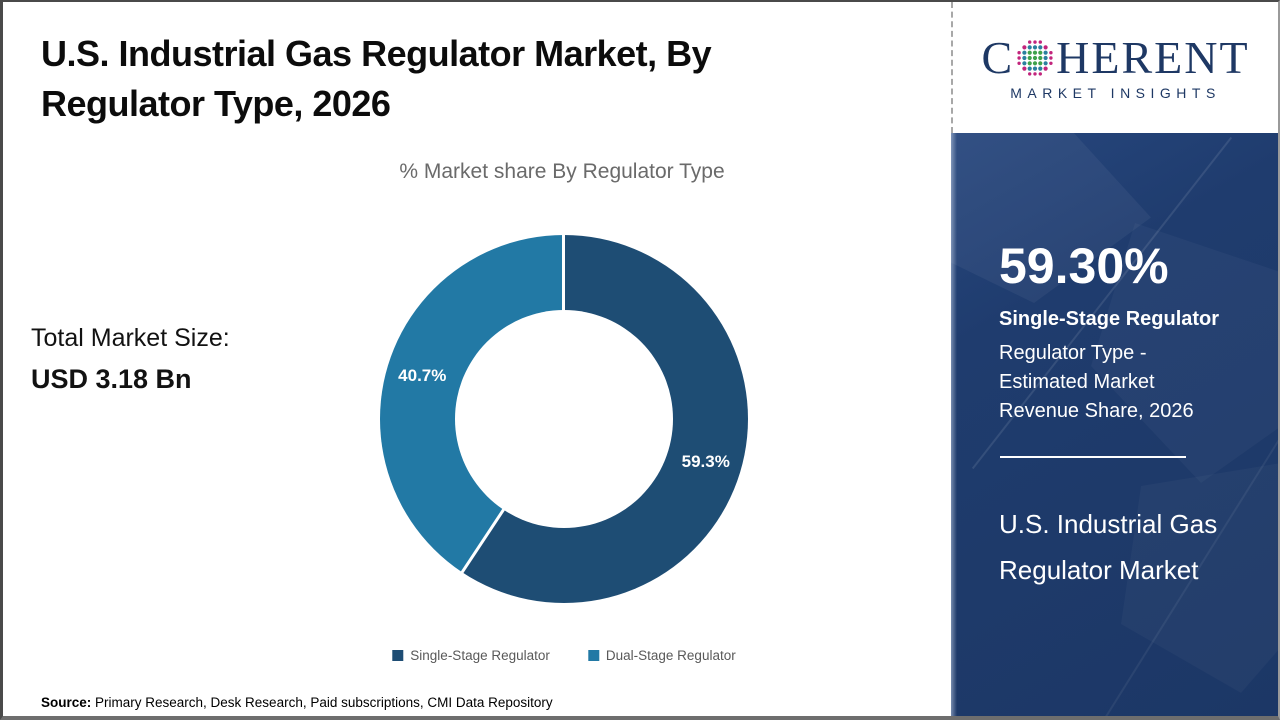 This screenshot has height=720, width=1280. Describe the element at coordinates (130, 338) in the screenshot. I see `total-market-size-label: Total Market Size:` at that location.